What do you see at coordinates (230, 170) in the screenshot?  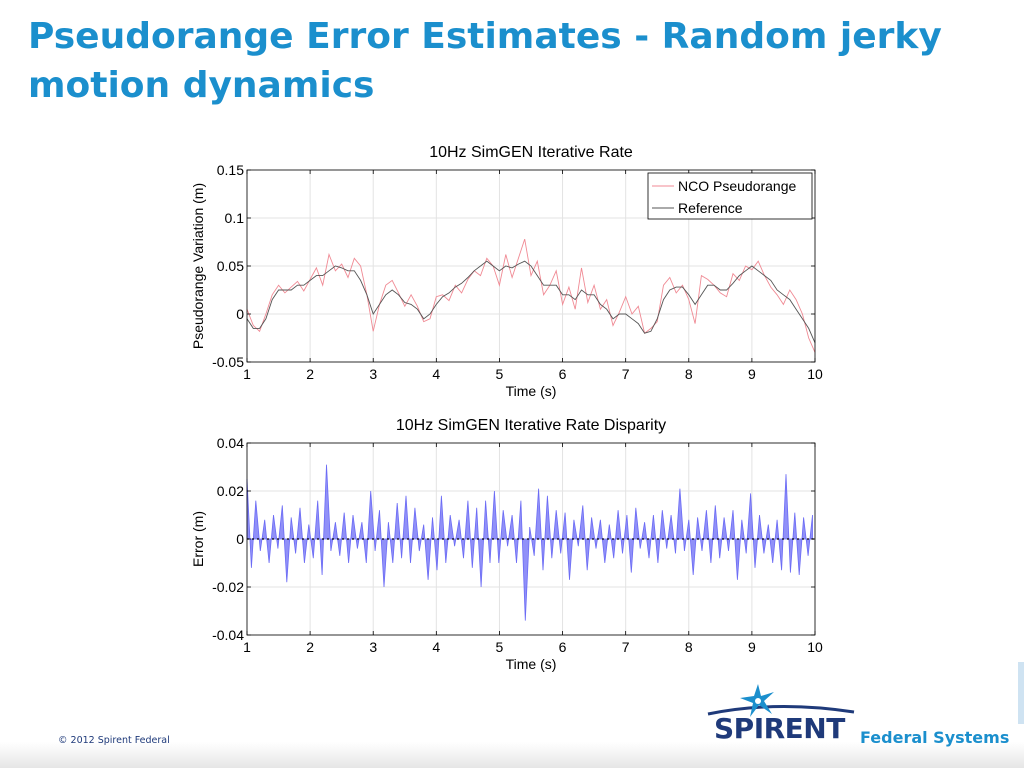 I see `y-tick-label: 0.15` at bounding box center [230, 170].